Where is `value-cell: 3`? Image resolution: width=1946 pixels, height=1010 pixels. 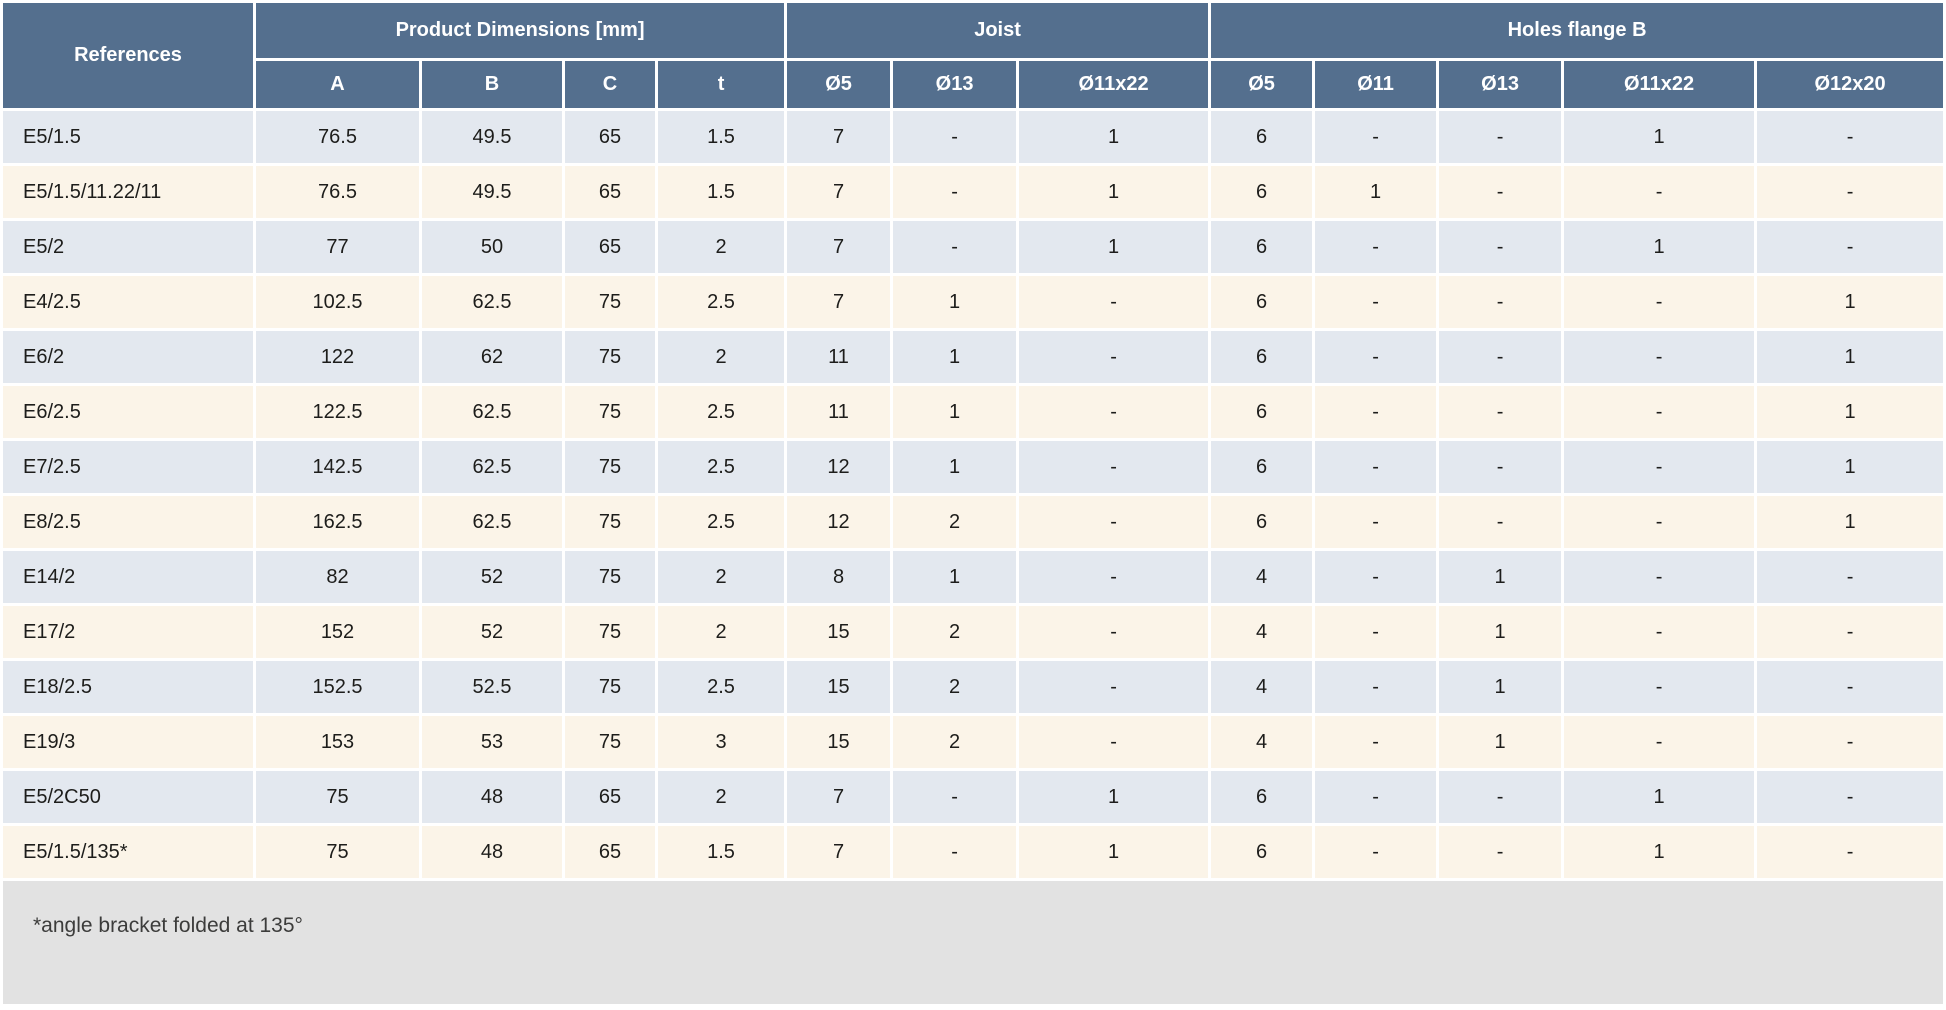 value-cell: 3 is located at coordinates (721, 742).